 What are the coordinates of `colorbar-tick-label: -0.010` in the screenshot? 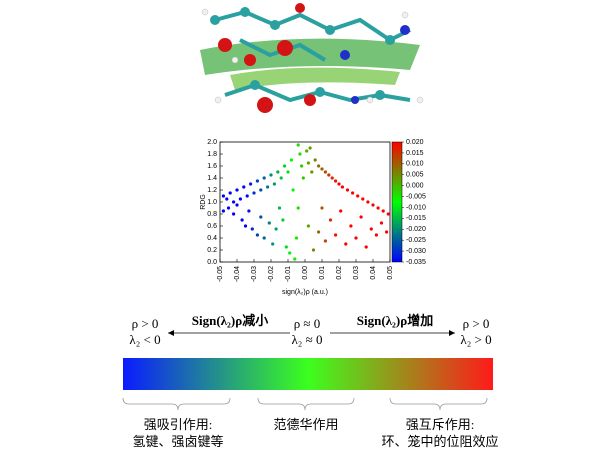 It's located at (416, 207).